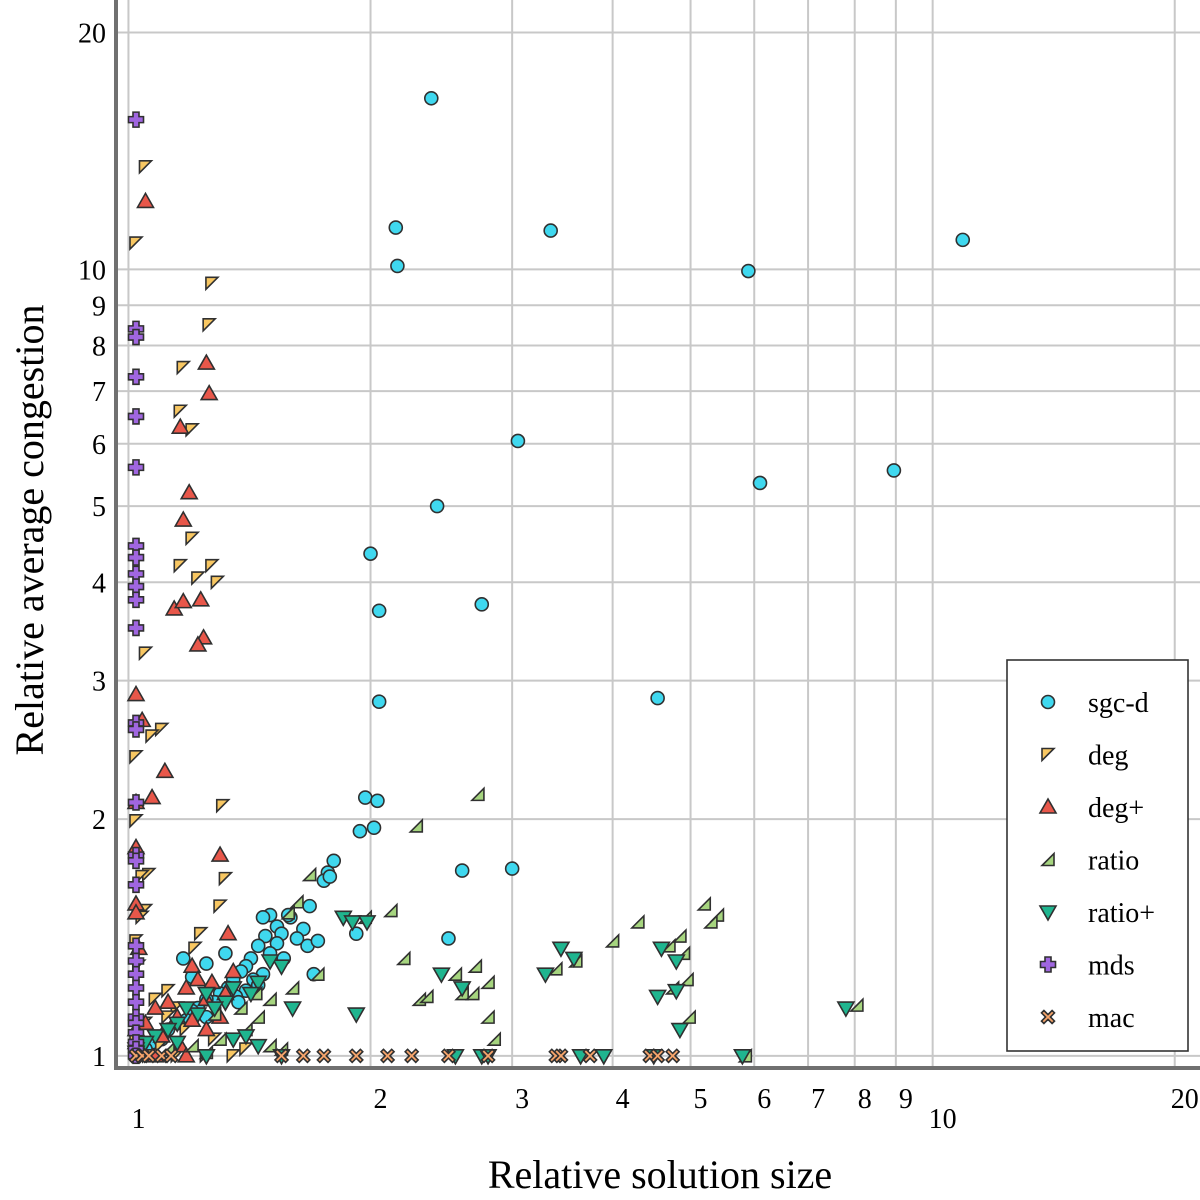  Describe the element at coordinates (764, 1099) in the screenshot. I see `x-tick-label: 6` at that location.